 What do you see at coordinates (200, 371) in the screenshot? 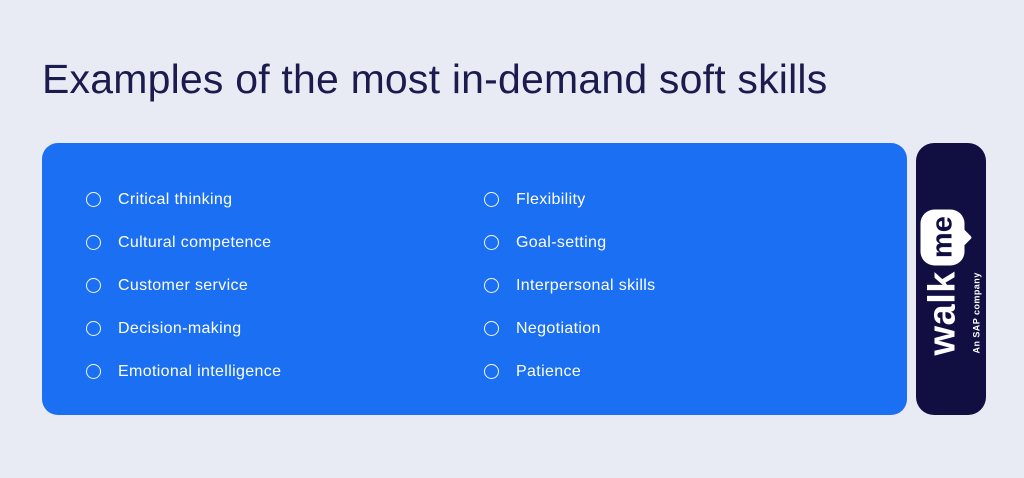
I see `skill-label: Emotional intelligence` at bounding box center [200, 371].